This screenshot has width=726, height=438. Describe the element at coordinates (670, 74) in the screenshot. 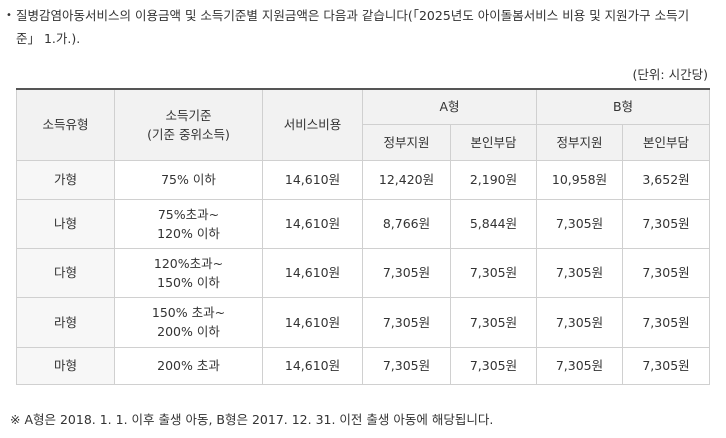

I see `unit-label: (단위: 시간당)` at that location.